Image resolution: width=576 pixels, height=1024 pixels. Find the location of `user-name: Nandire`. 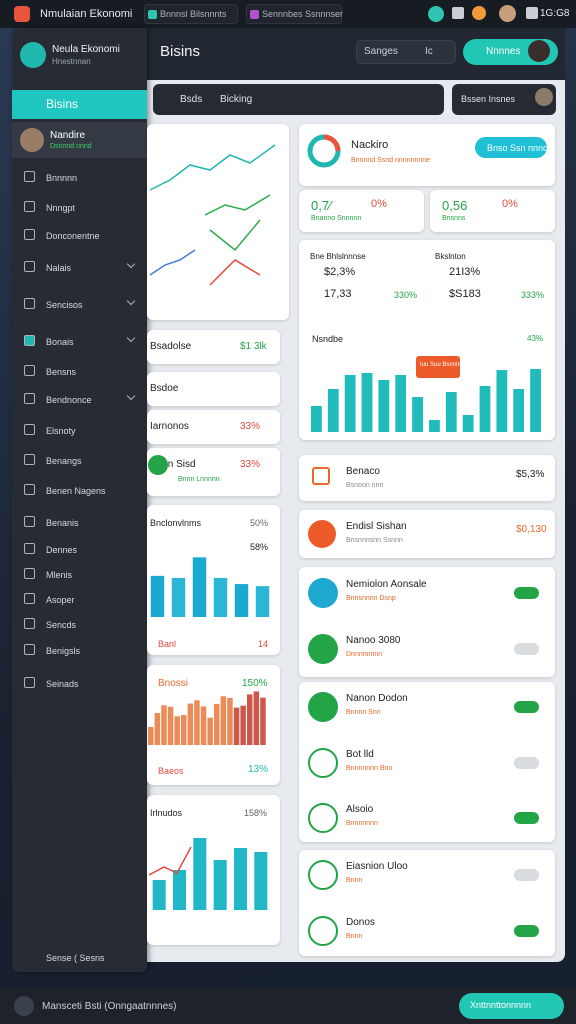

user-name: Nandire is located at coordinates (68, 135).